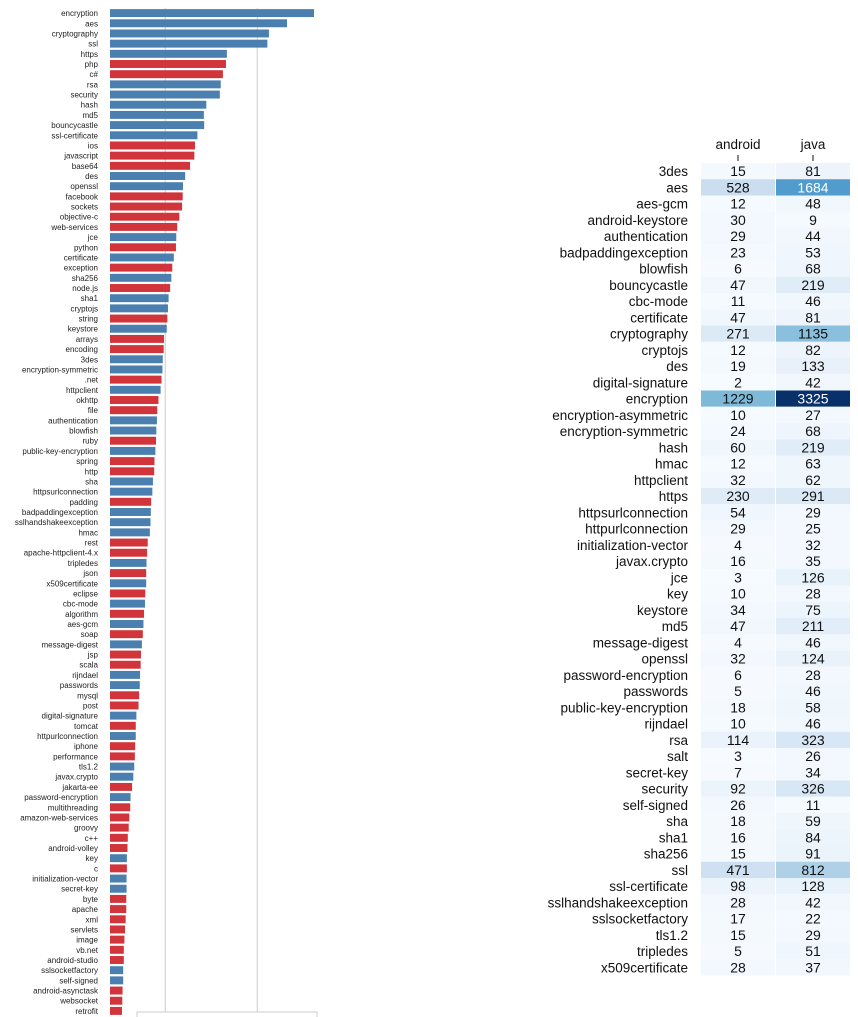 This screenshot has width=858, height=1017. I want to click on bar-label-multithreading: multithreading, so click(73, 807).